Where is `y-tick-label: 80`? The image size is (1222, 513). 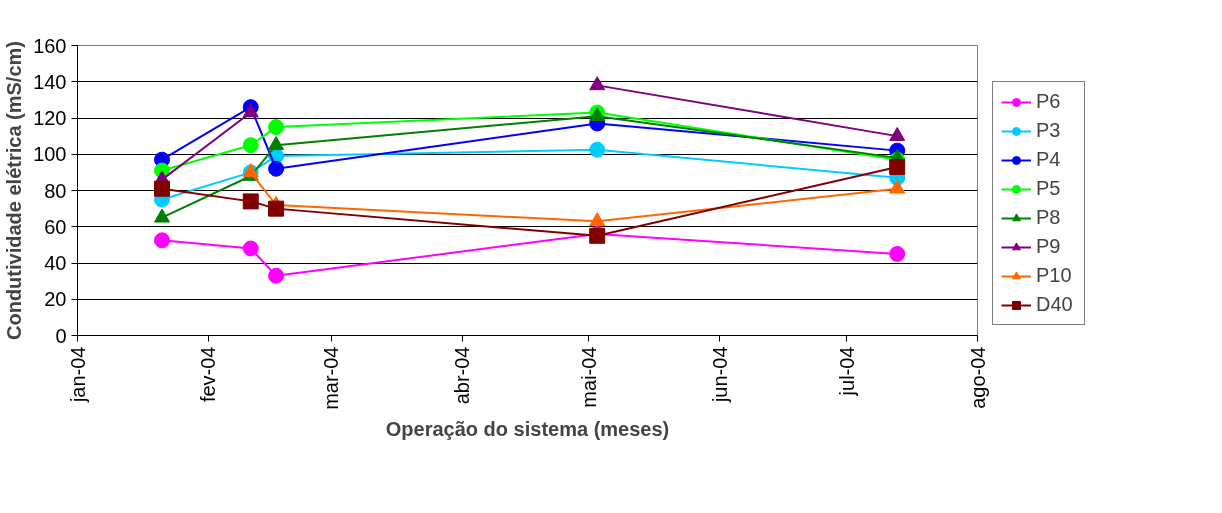
y-tick-label: 80 is located at coordinates (55, 190).